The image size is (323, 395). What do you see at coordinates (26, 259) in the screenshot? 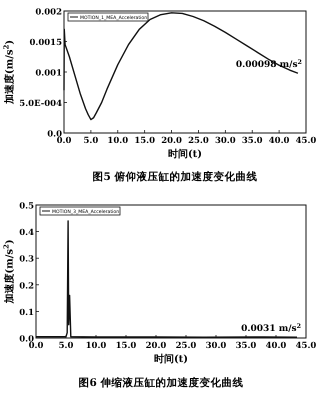
I see `y-tick-label: 0.3` at bounding box center [26, 259].